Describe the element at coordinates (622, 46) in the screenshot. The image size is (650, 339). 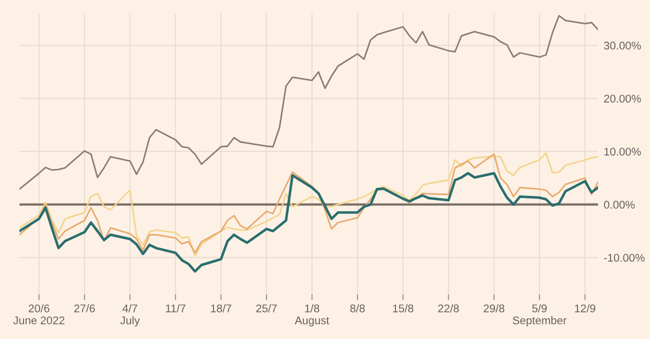
I see `y-tick-label: 30.00%` at that location.